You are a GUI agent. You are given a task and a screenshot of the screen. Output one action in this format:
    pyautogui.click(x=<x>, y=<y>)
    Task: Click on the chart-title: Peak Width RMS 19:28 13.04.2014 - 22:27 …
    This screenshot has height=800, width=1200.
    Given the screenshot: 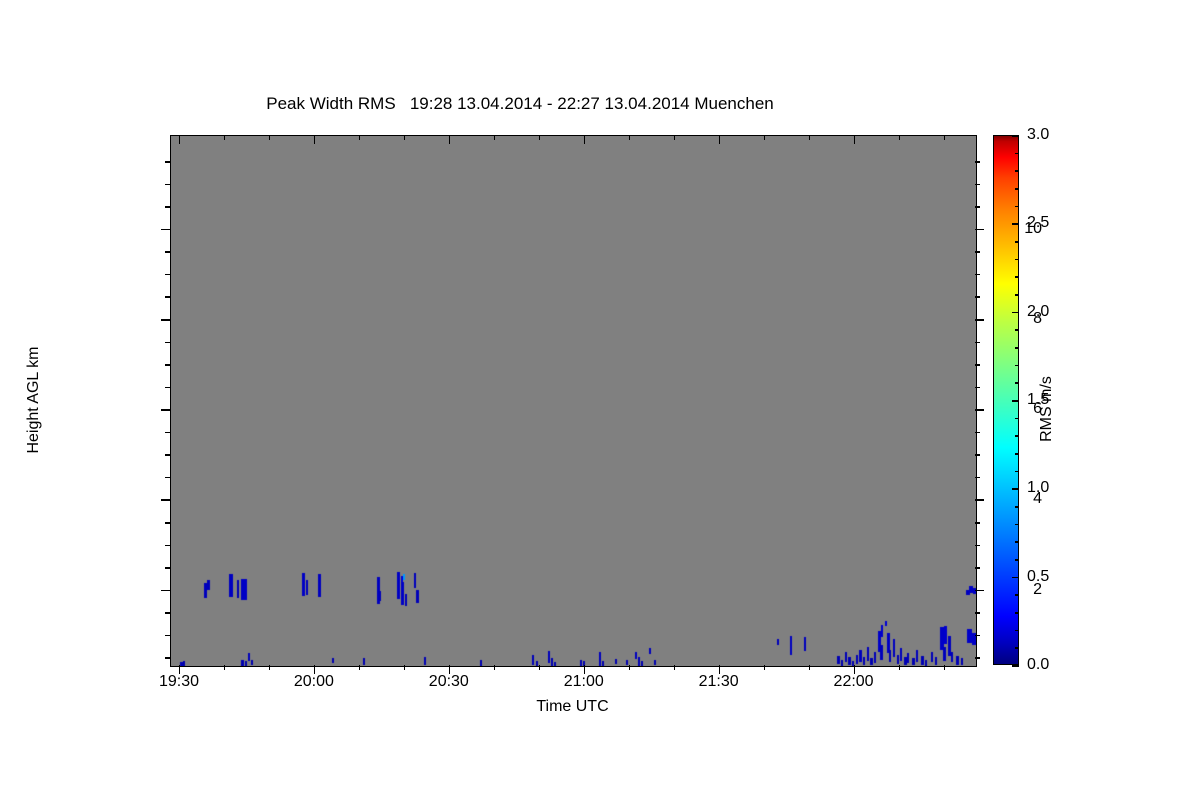 What is the action you would take?
    pyautogui.click(x=520, y=103)
    